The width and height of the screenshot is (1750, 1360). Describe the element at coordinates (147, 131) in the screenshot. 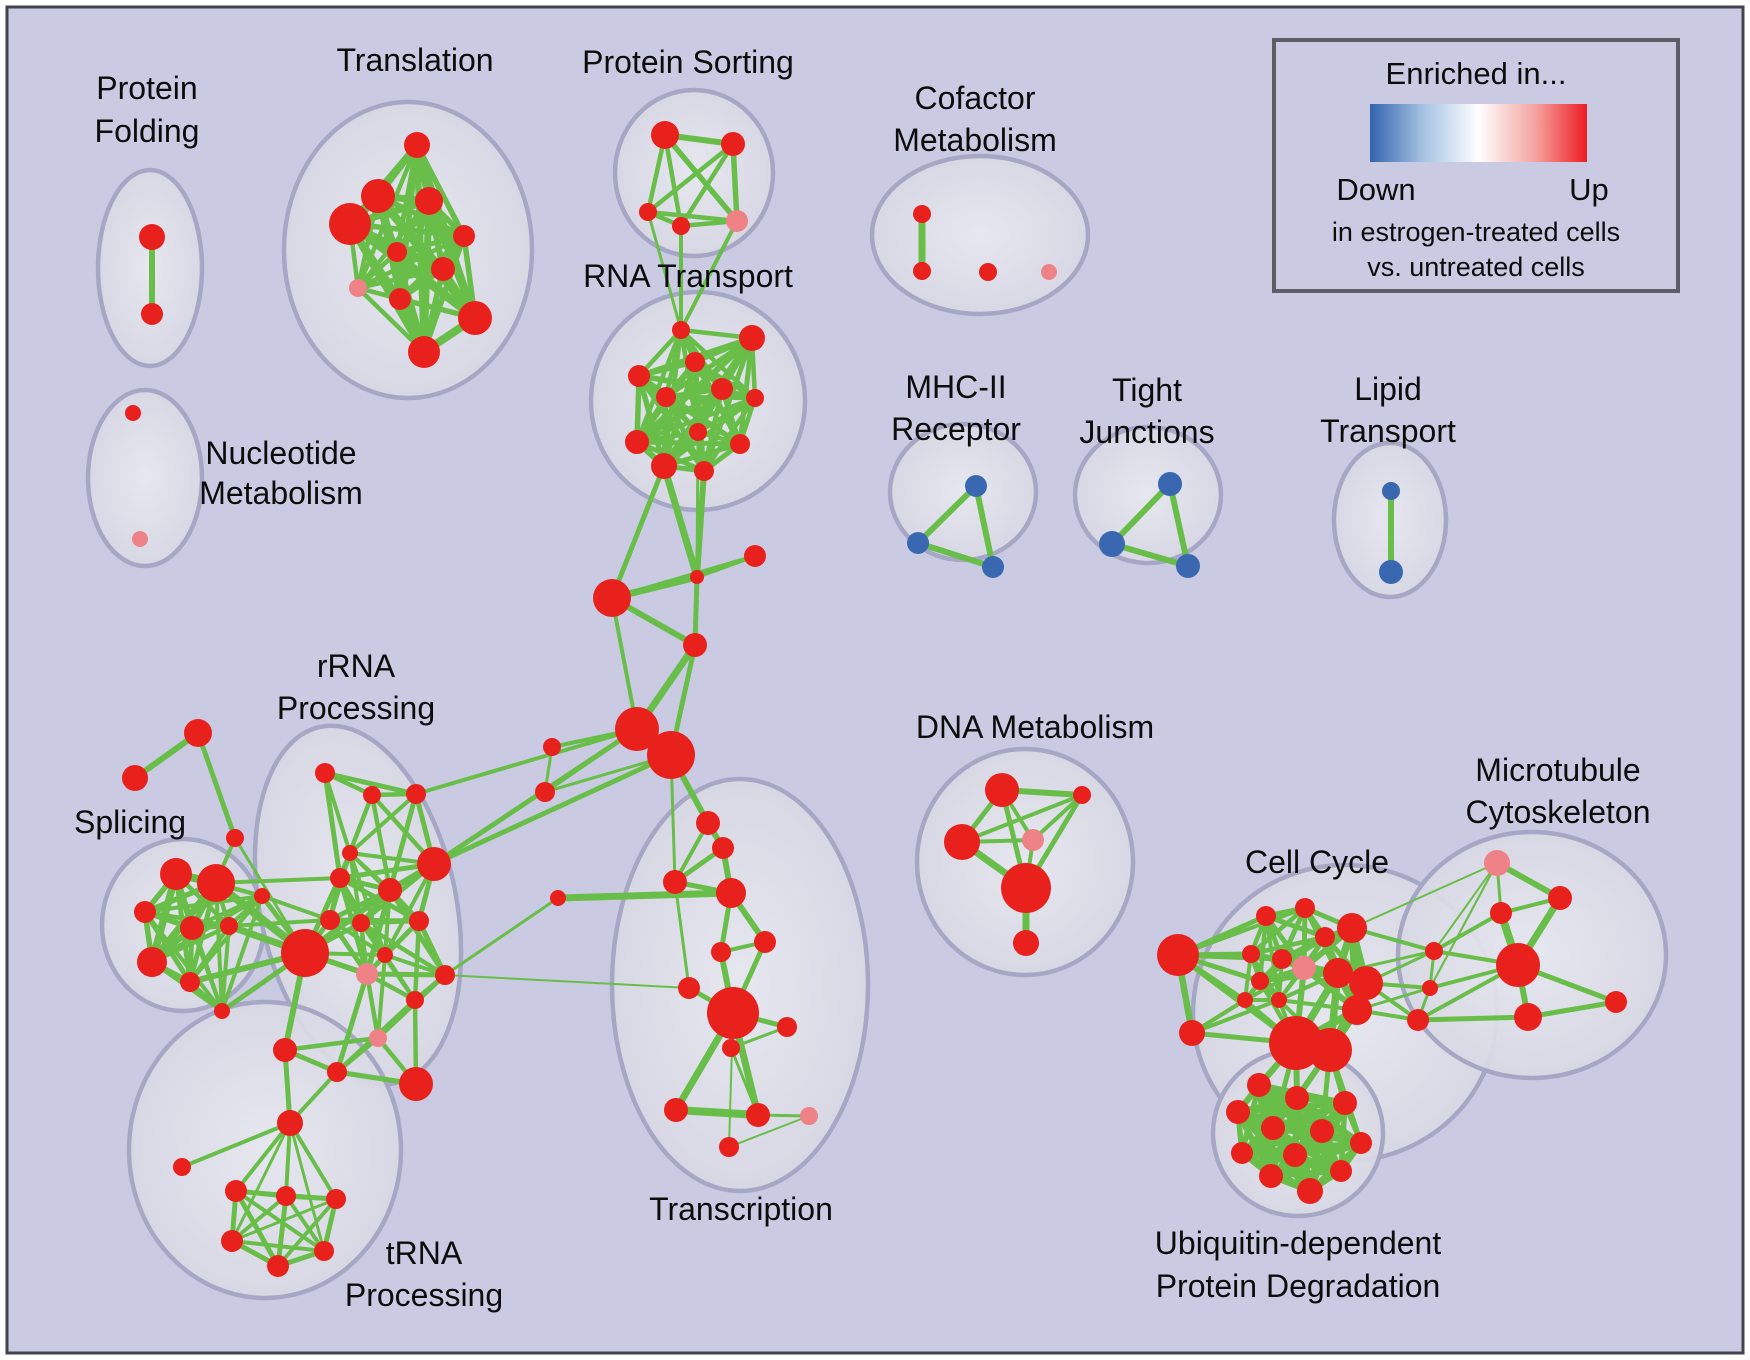

I see `protein-folding-label: Folding` at that location.